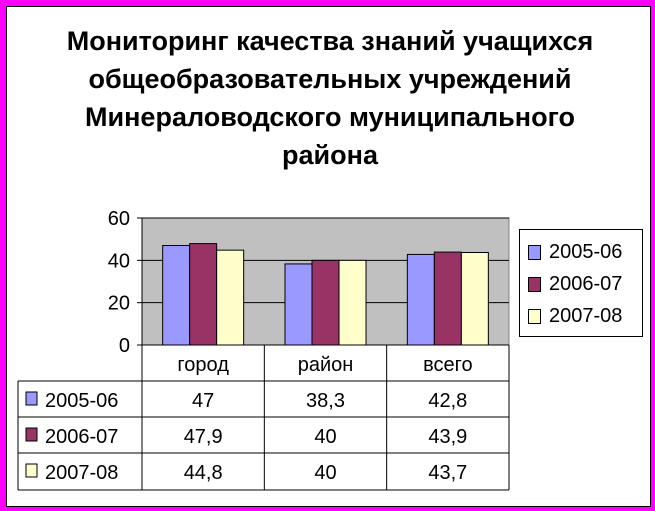 This screenshot has height=511, width=655. What do you see at coordinates (447, 401) in the screenshot?
I see `table-cell-3-series-1: 42,8` at bounding box center [447, 401].